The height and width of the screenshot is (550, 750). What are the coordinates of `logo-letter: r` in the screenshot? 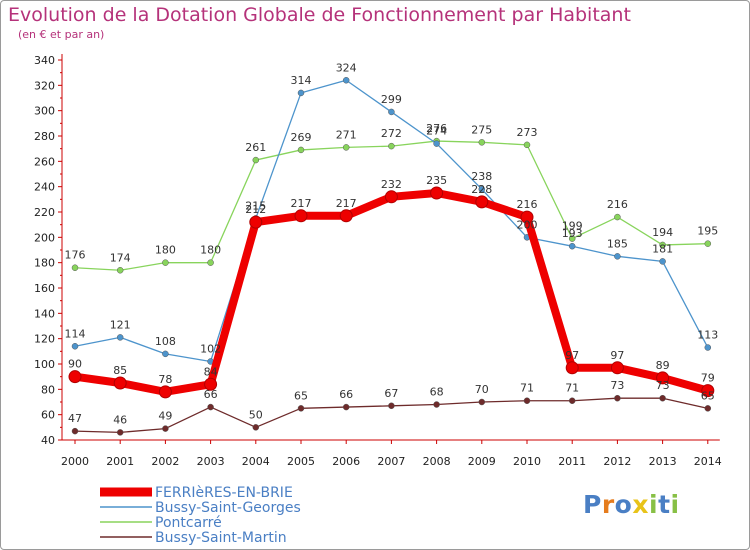 It's located at (608, 504).